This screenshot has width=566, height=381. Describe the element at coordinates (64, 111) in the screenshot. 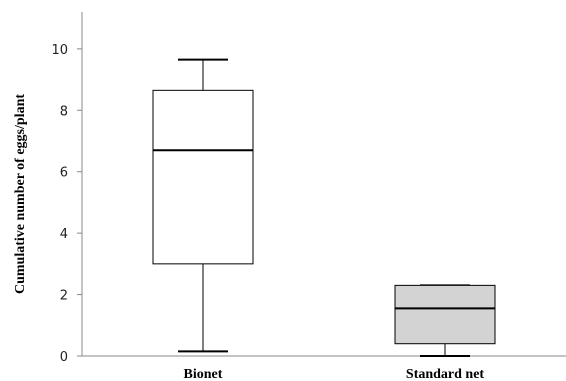

I see `y-tick-label: 8` at that location.